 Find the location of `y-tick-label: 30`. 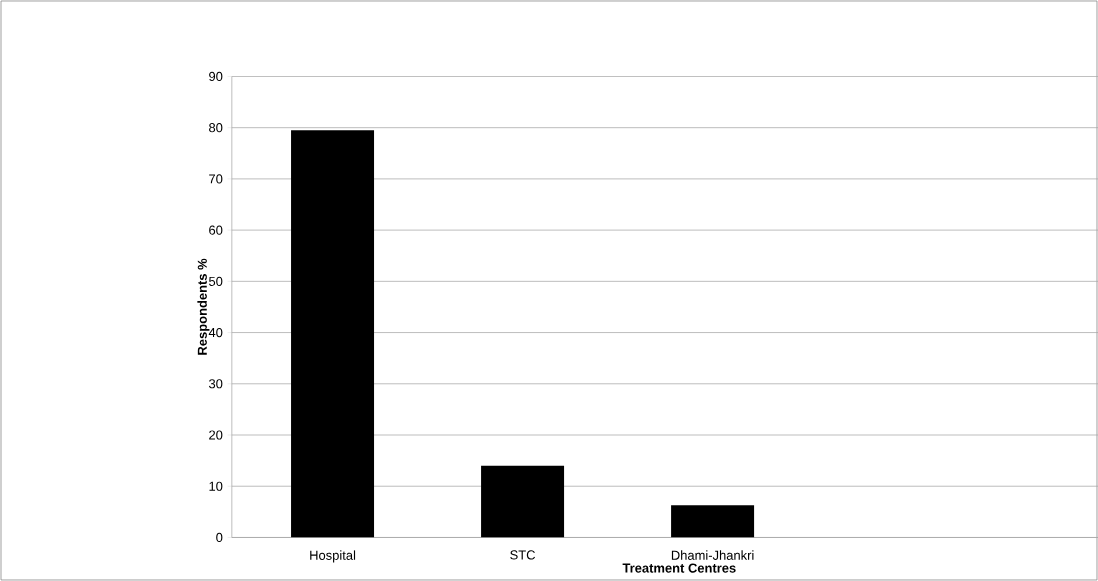

y-tick-label: 30 is located at coordinates (215, 384).